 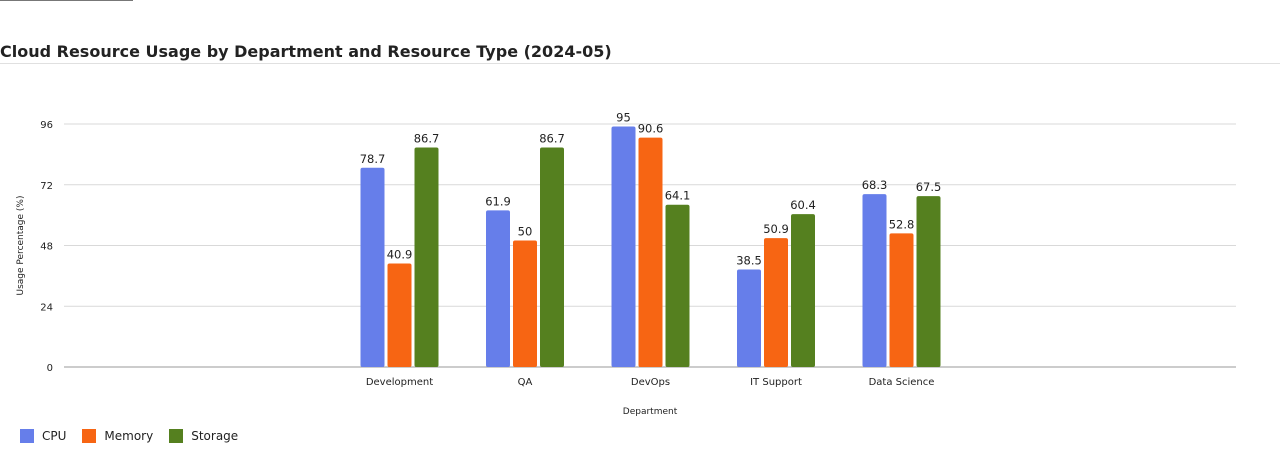 What do you see at coordinates (50, 368) in the screenshot?
I see `y-tick-label: 0` at bounding box center [50, 368].